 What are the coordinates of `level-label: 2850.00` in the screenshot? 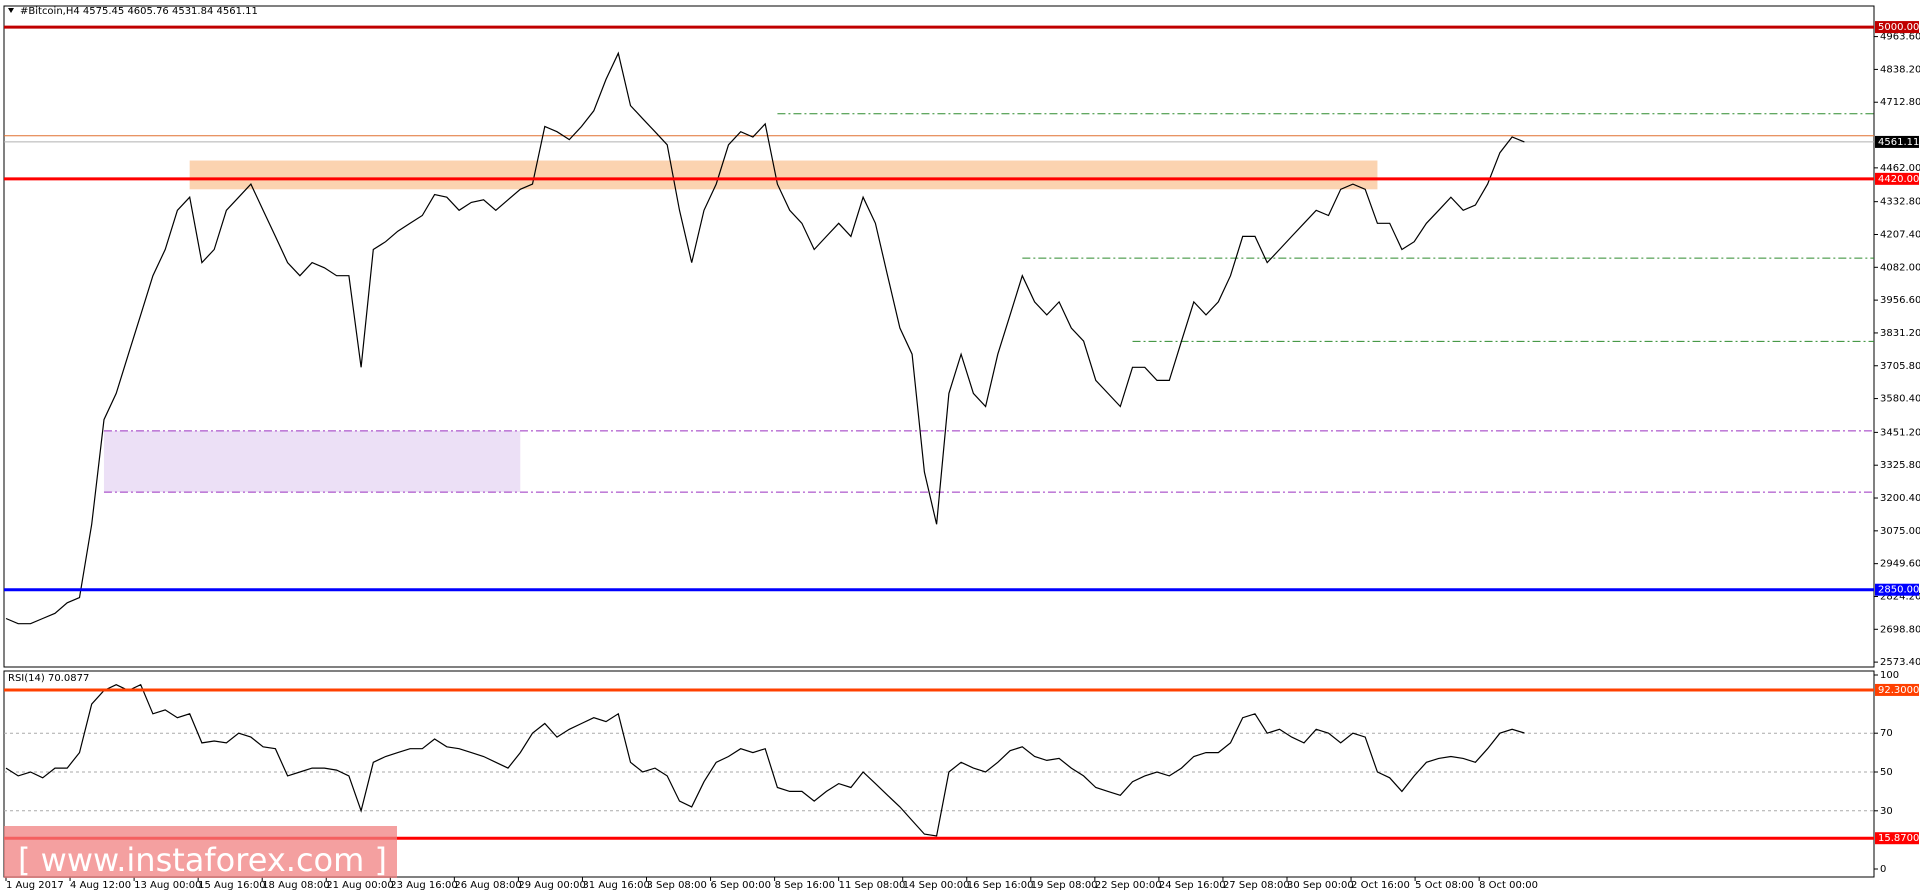 It's located at (1898, 590).